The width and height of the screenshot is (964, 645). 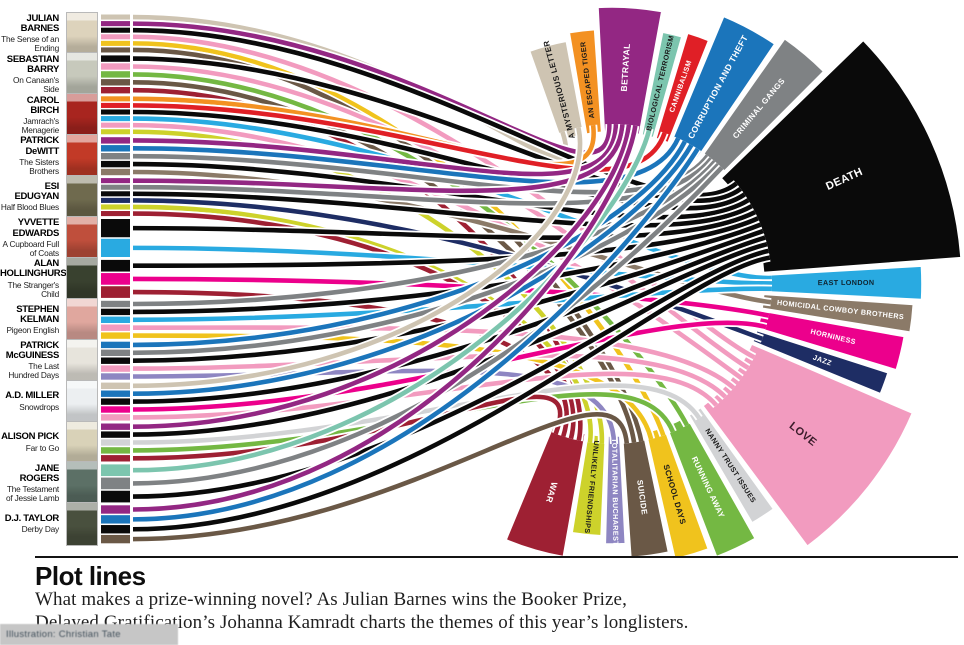 I want to click on page-title: Plot lines, so click(x=90, y=576).